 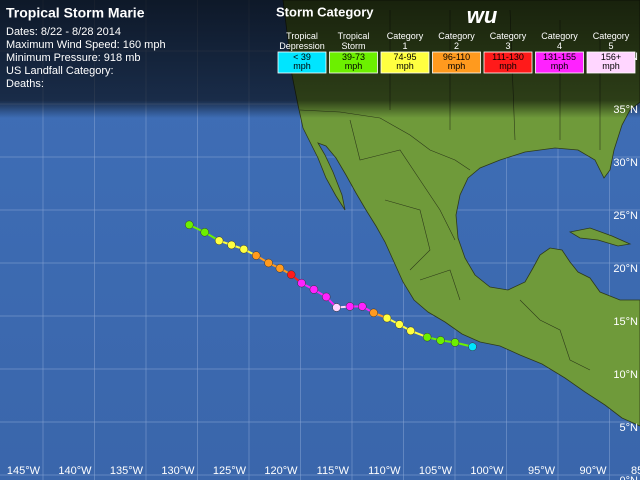 I want to click on storm-track, so click(x=331, y=285).